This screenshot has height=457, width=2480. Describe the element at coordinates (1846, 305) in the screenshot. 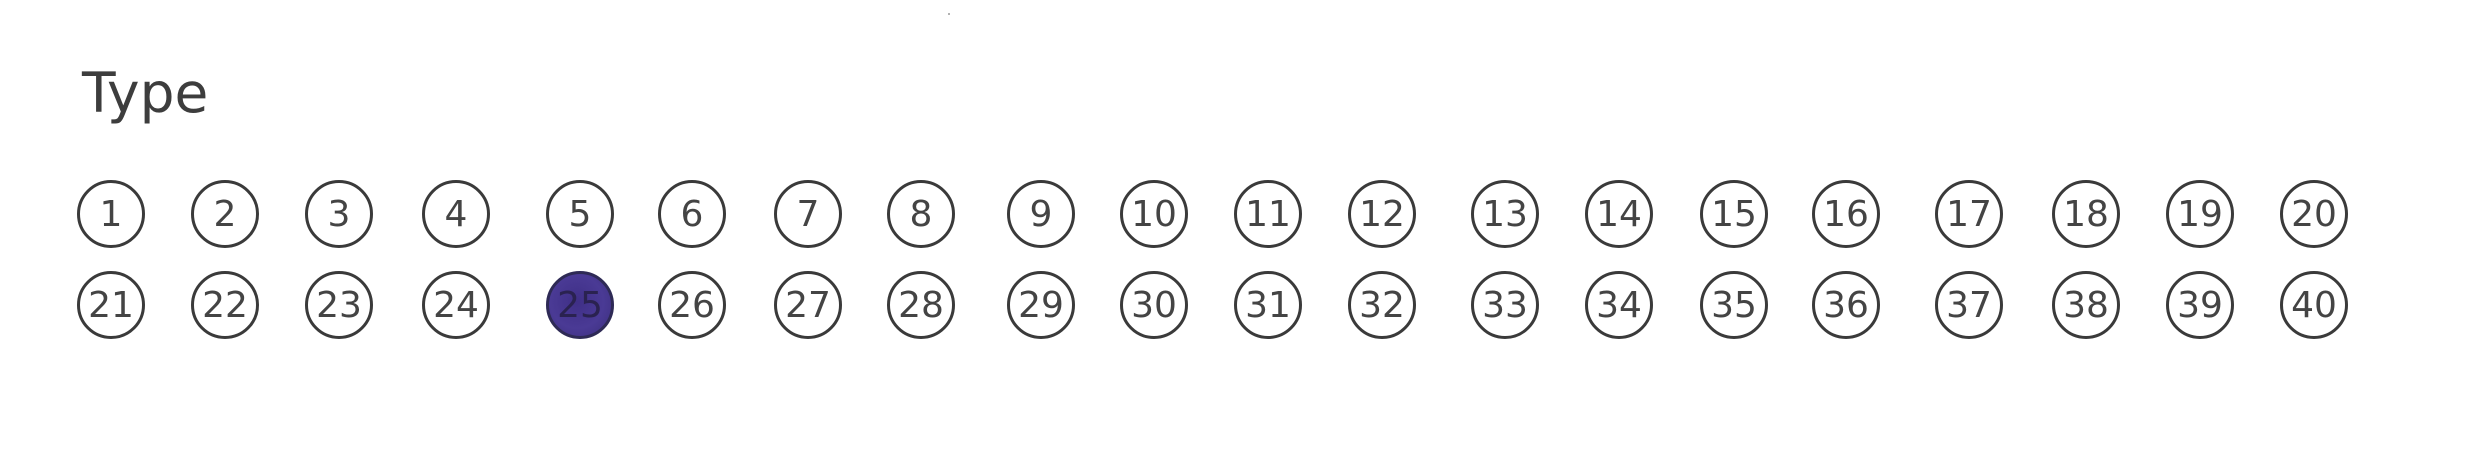

I see `type-bubble-36: 36` at that location.